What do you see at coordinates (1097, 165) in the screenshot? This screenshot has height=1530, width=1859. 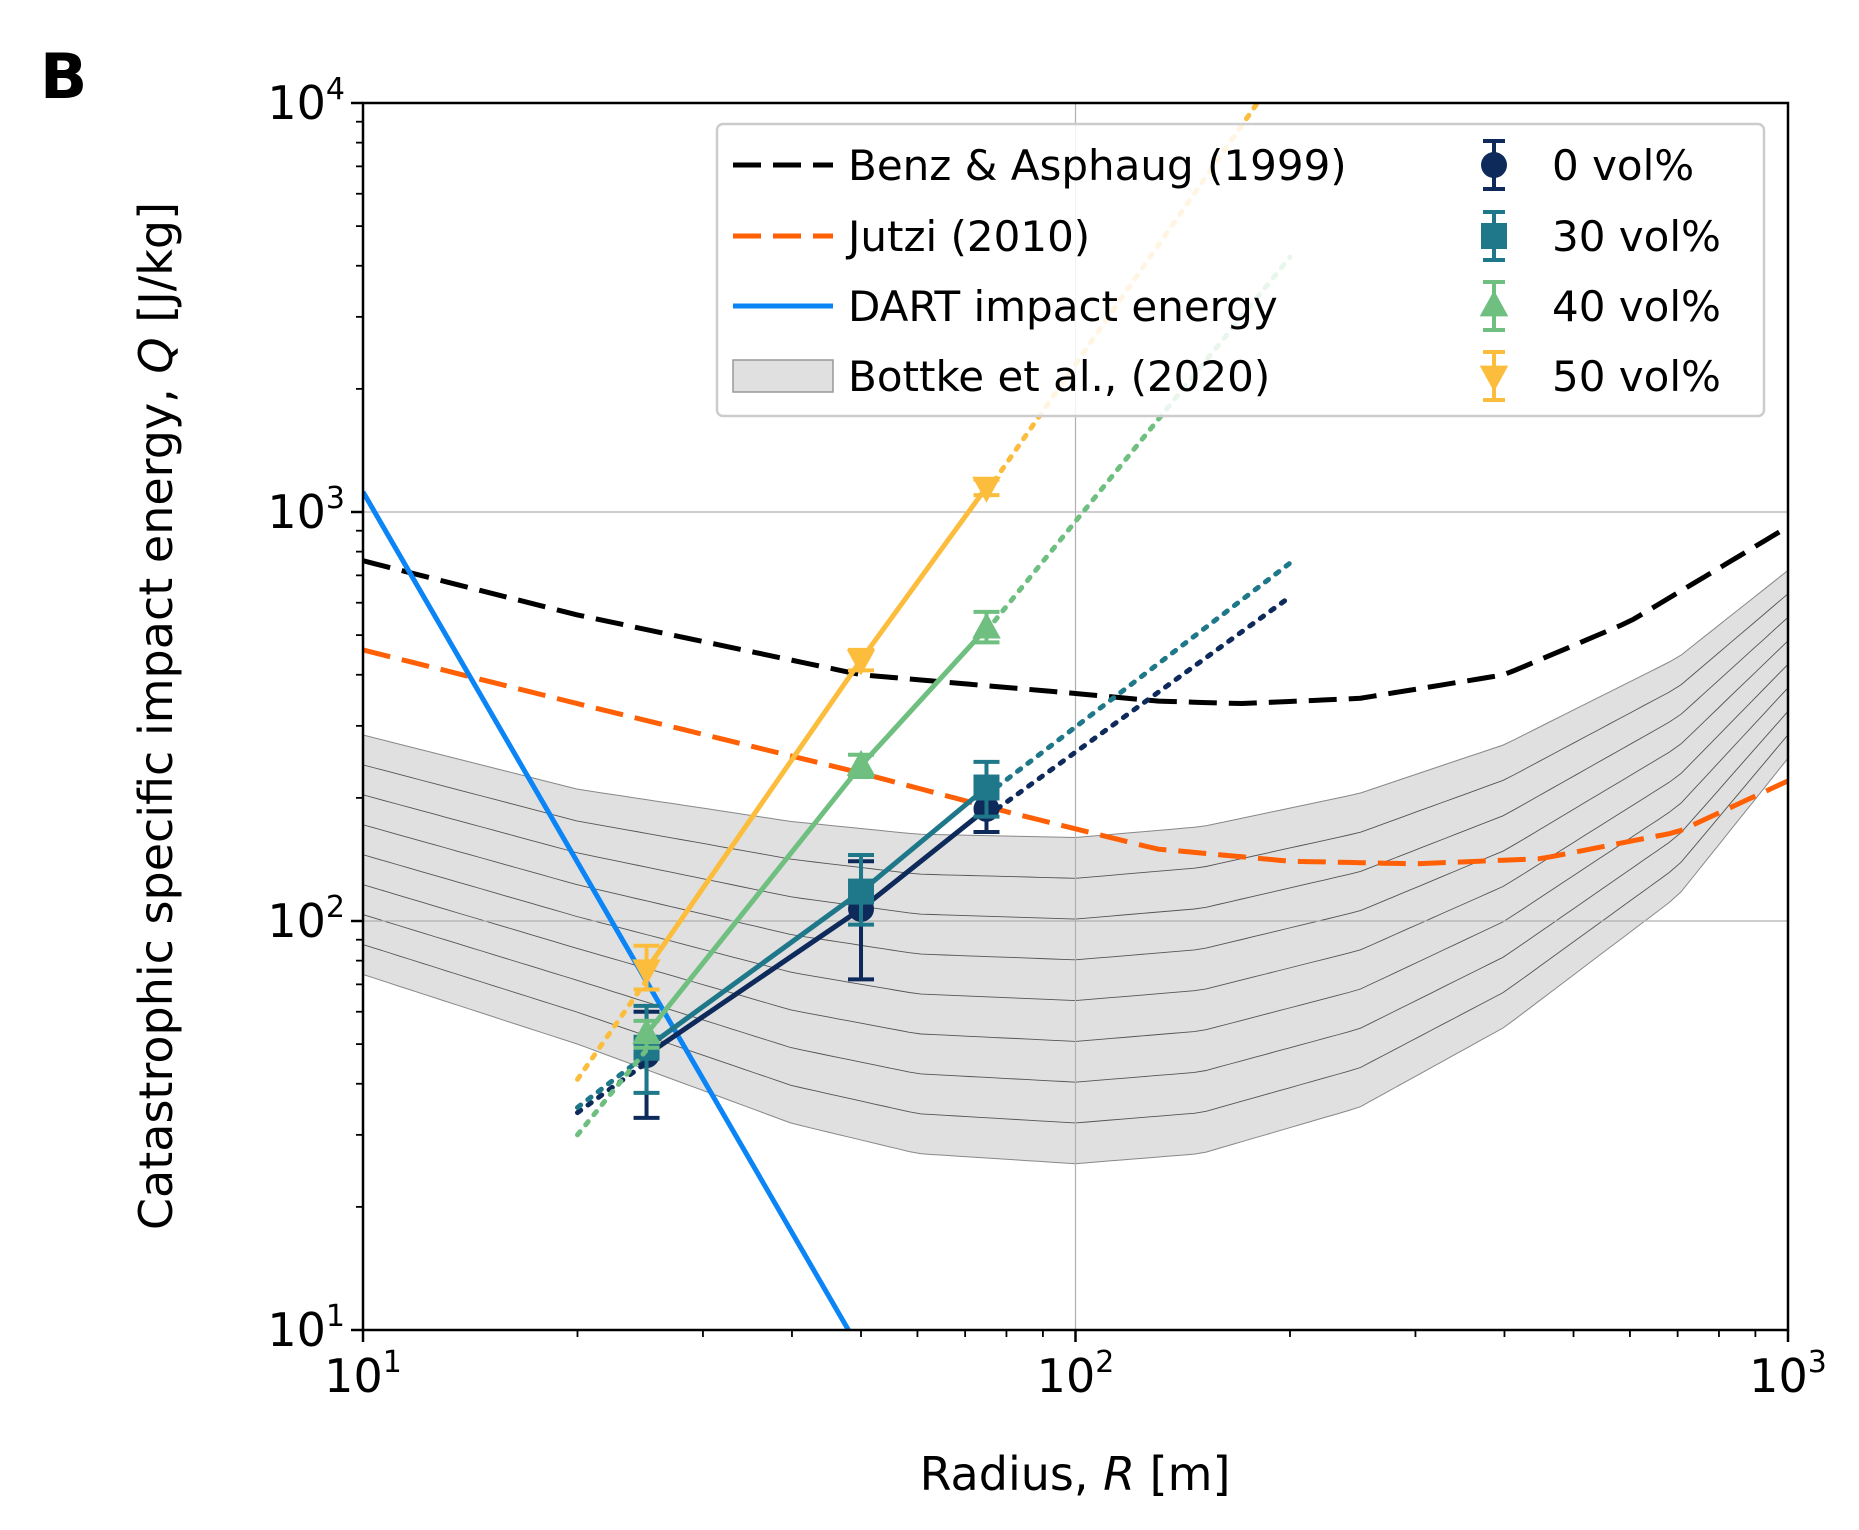 I see `legend-label: Benz & Asphaug (1999)` at bounding box center [1097, 165].